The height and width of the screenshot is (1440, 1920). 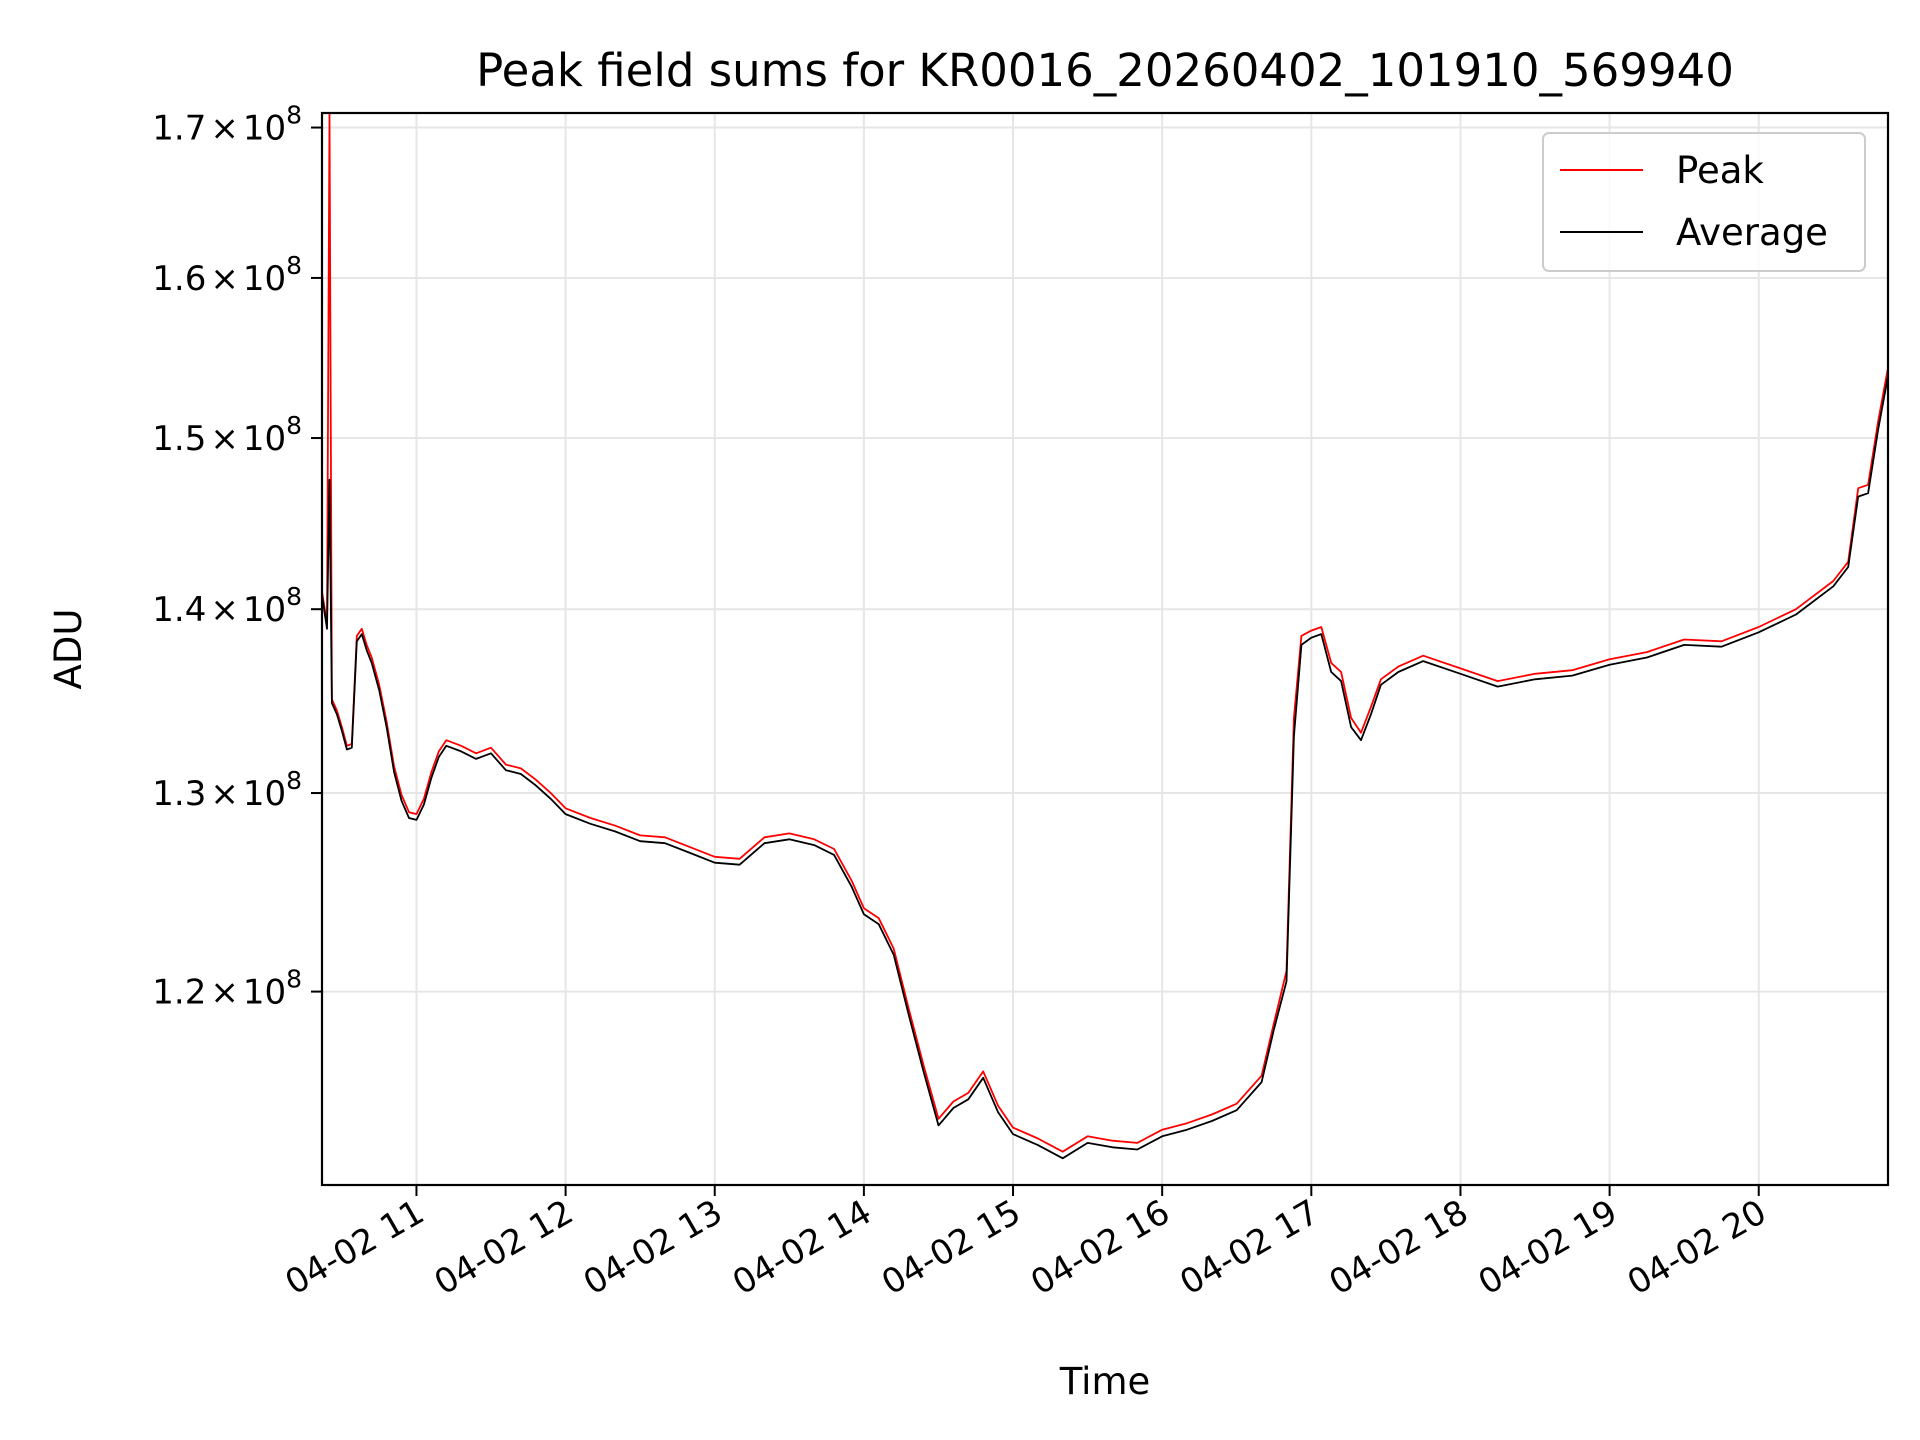 I want to click on legend-label-peak: Peak, so click(x=1720, y=170).